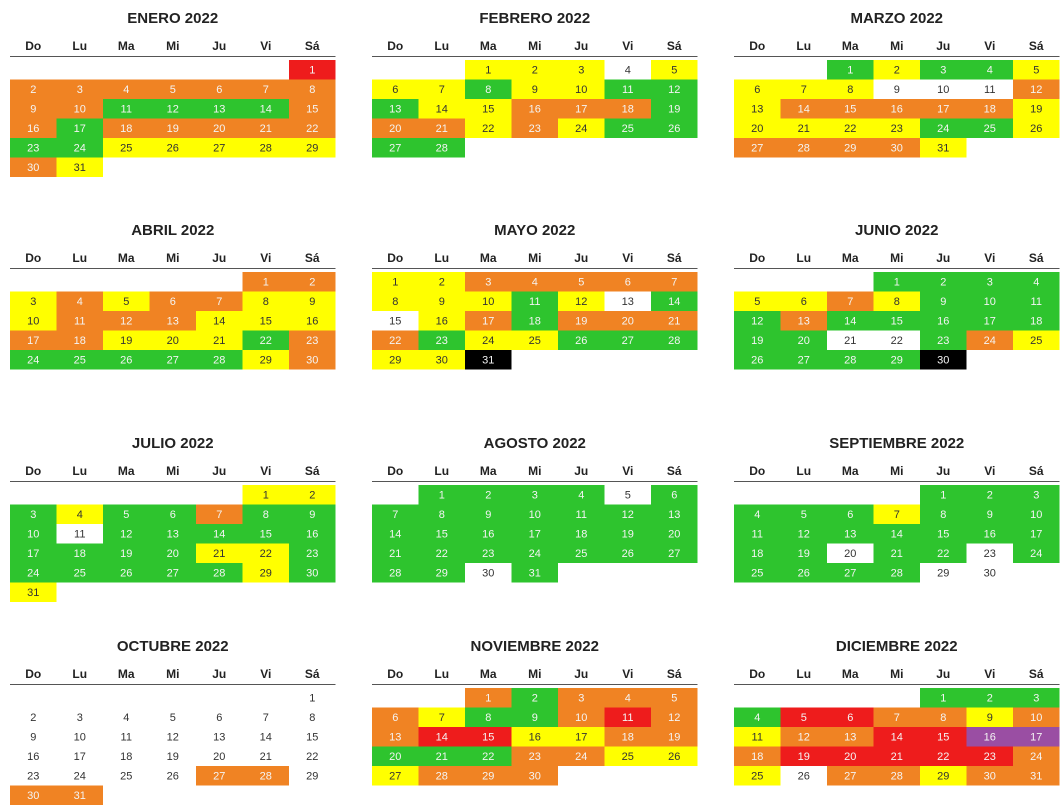 This screenshot has width=1063, height=811. What do you see at coordinates (395, 535) in the screenshot?
I see `day-number: 14` at bounding box center [395, 535].